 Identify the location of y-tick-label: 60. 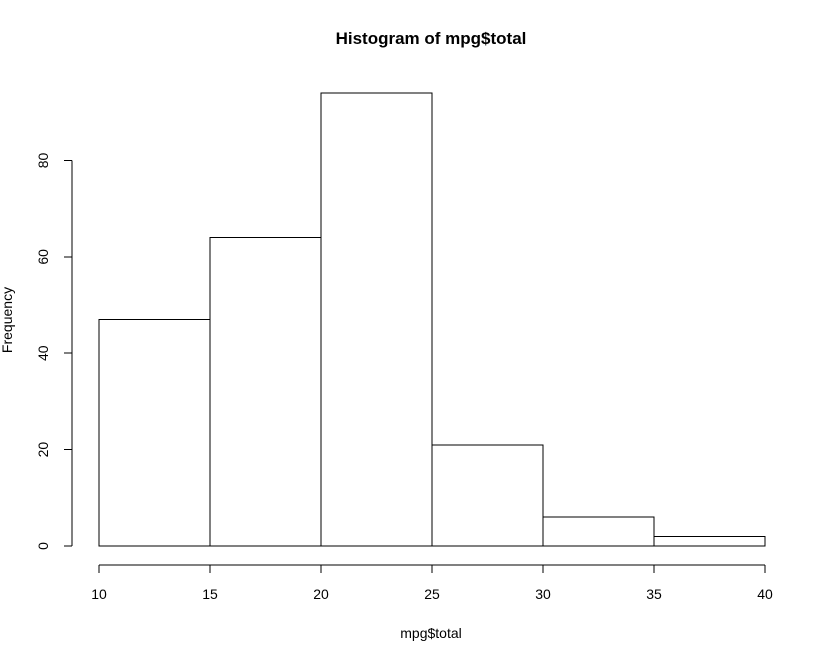
(43, 257).